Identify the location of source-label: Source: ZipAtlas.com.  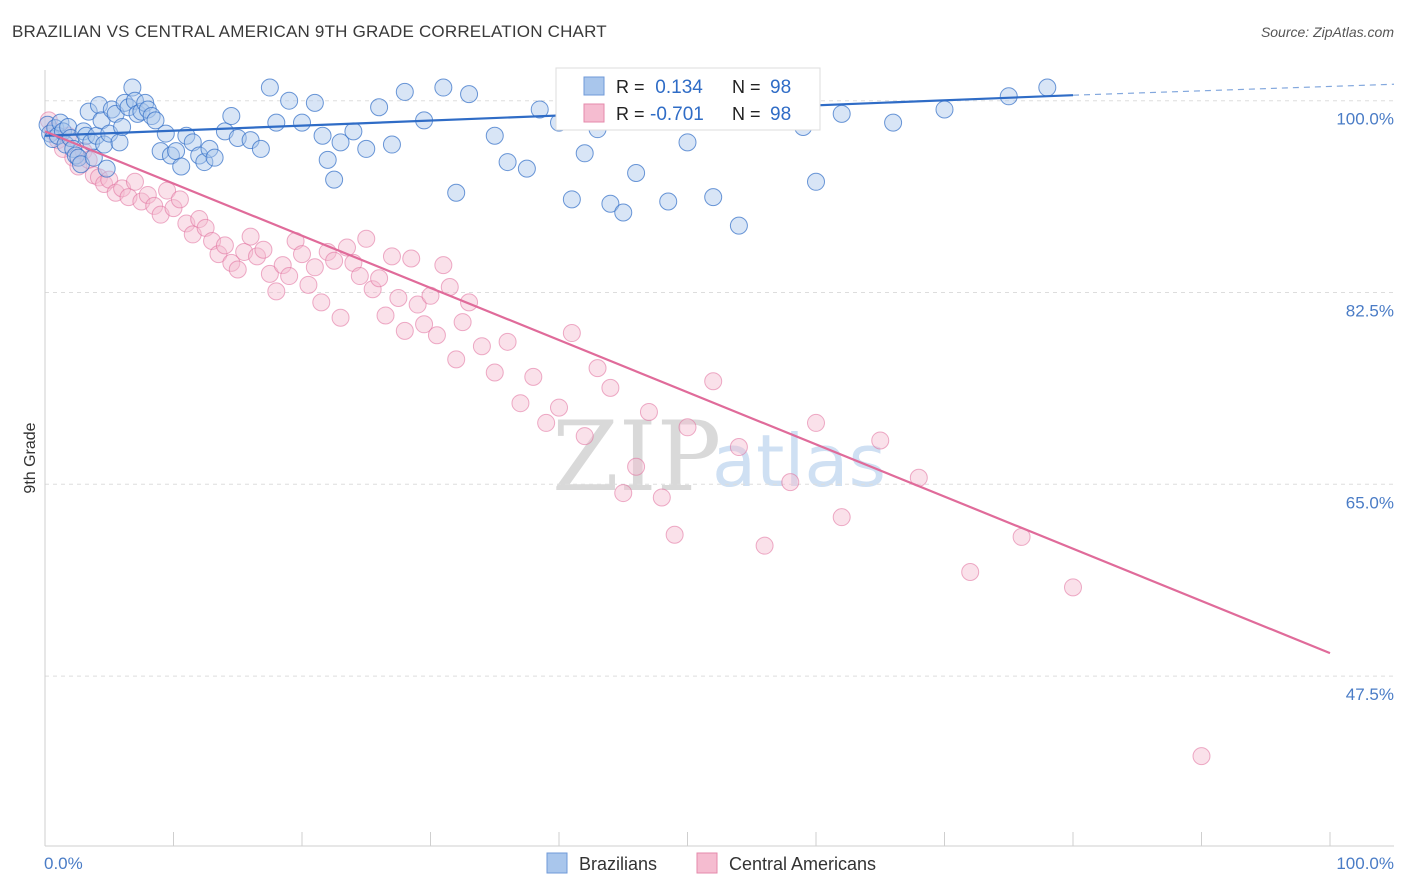
(1327, 32).